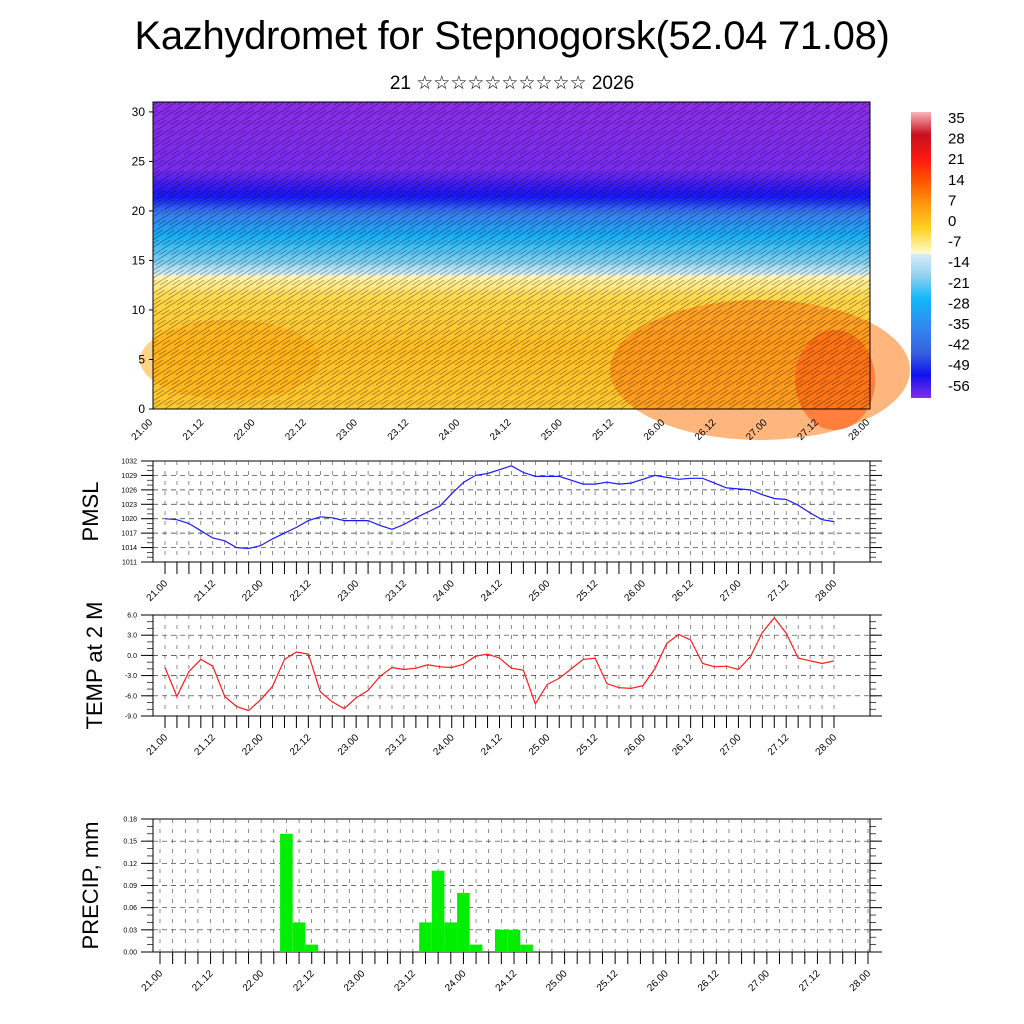 Image resolution: width=1024 pixels, height=1024 pixels. What do you see at coordinates (131, 676) in the screenshot?
I see `y-tick-label: -3.0` at bounding box center [131, 676].